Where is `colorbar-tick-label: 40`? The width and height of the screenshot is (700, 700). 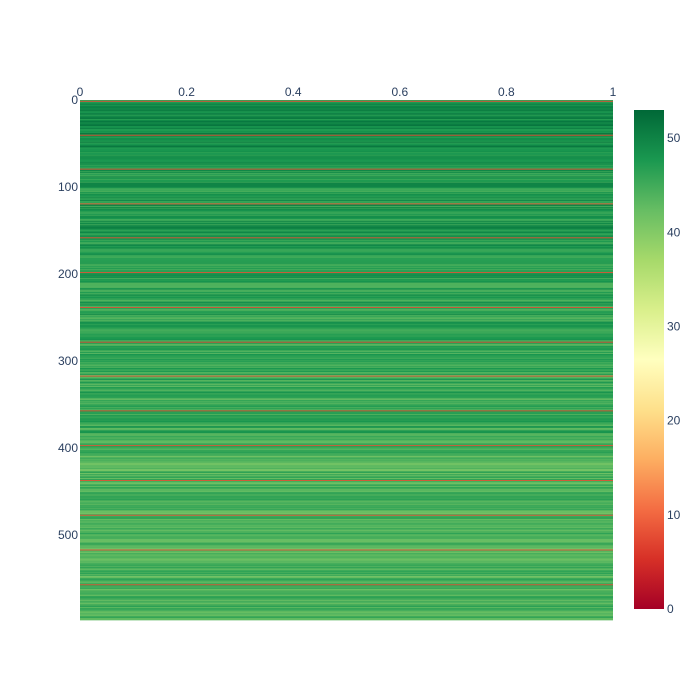
colorbar-tick-label: 40 is located at coordinates (674, 232).